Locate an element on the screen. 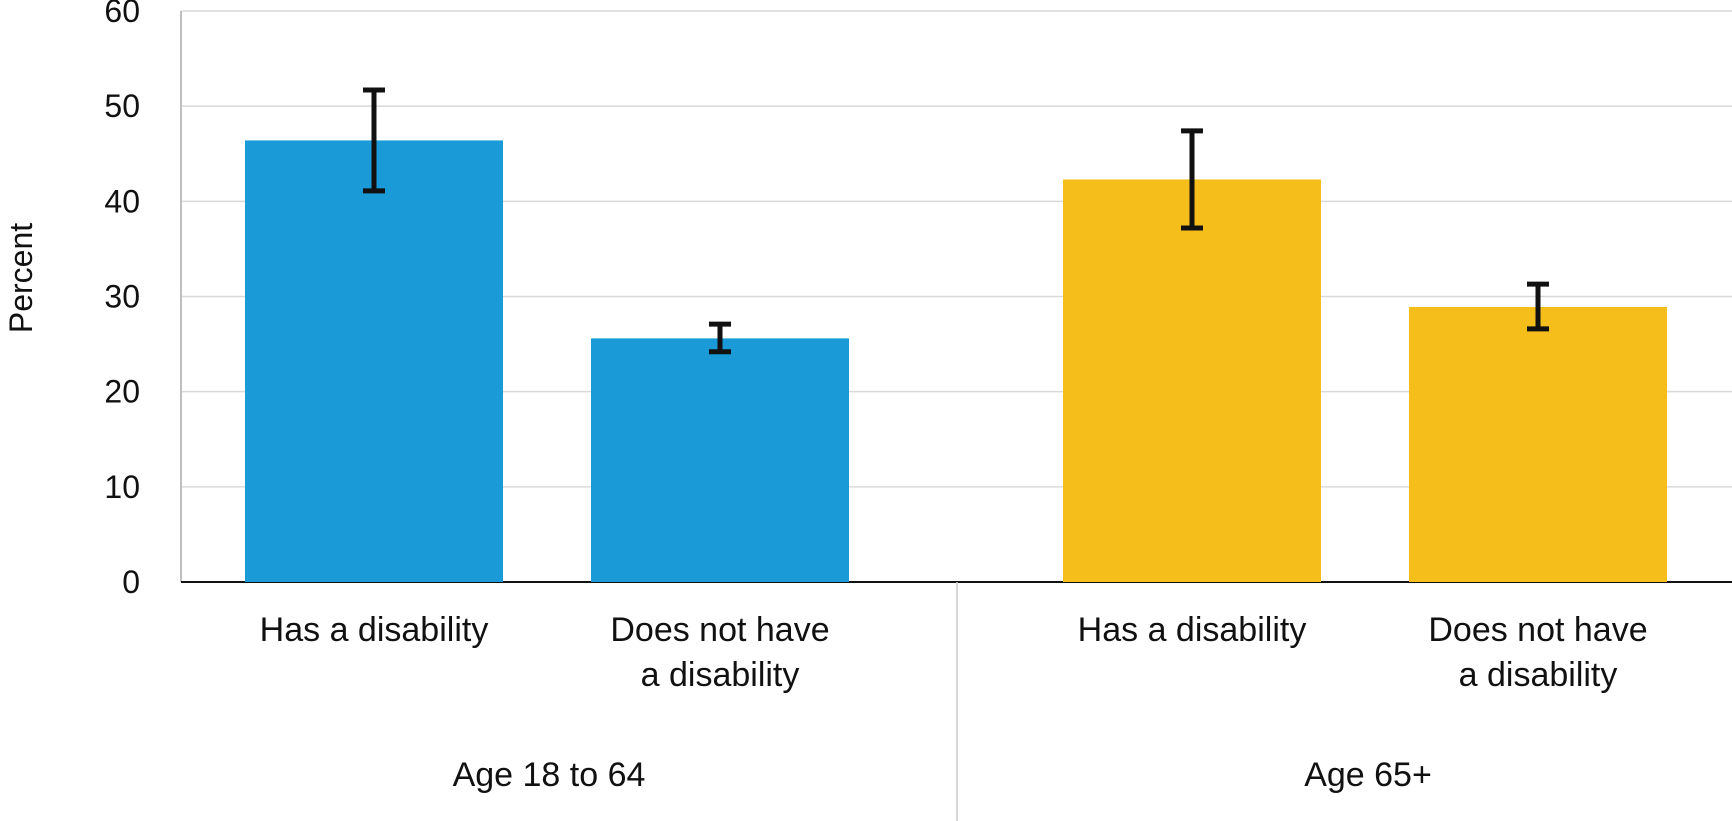  y-tick-label: 0 is located at coordinates (131, 582).